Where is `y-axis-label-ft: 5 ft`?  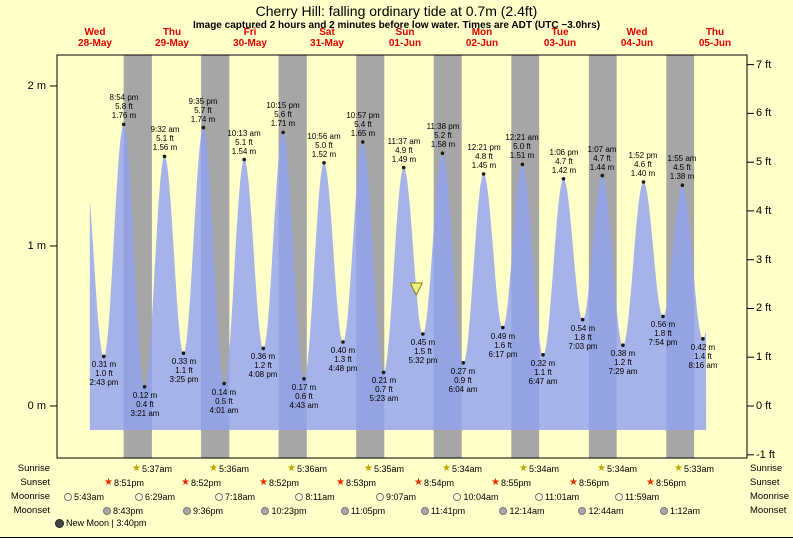
y-axis-label-ft: 5 ft is located at coordinates (764, 162).